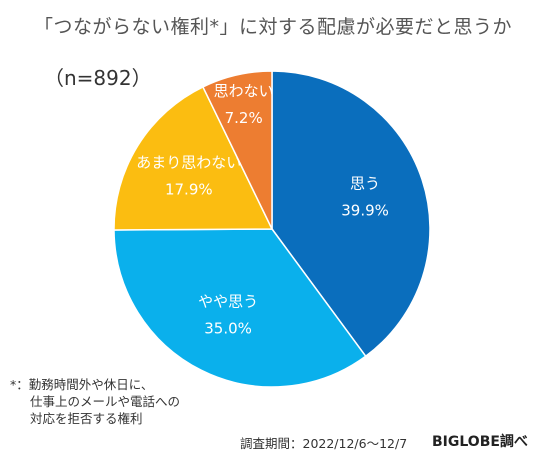 The image size is (546, 459). What do you see at coordinates (82, 384) in the screenshot?
I see `footnote-line-1: *：勤務時間外や休日に、` at bounding box center [82, 384].